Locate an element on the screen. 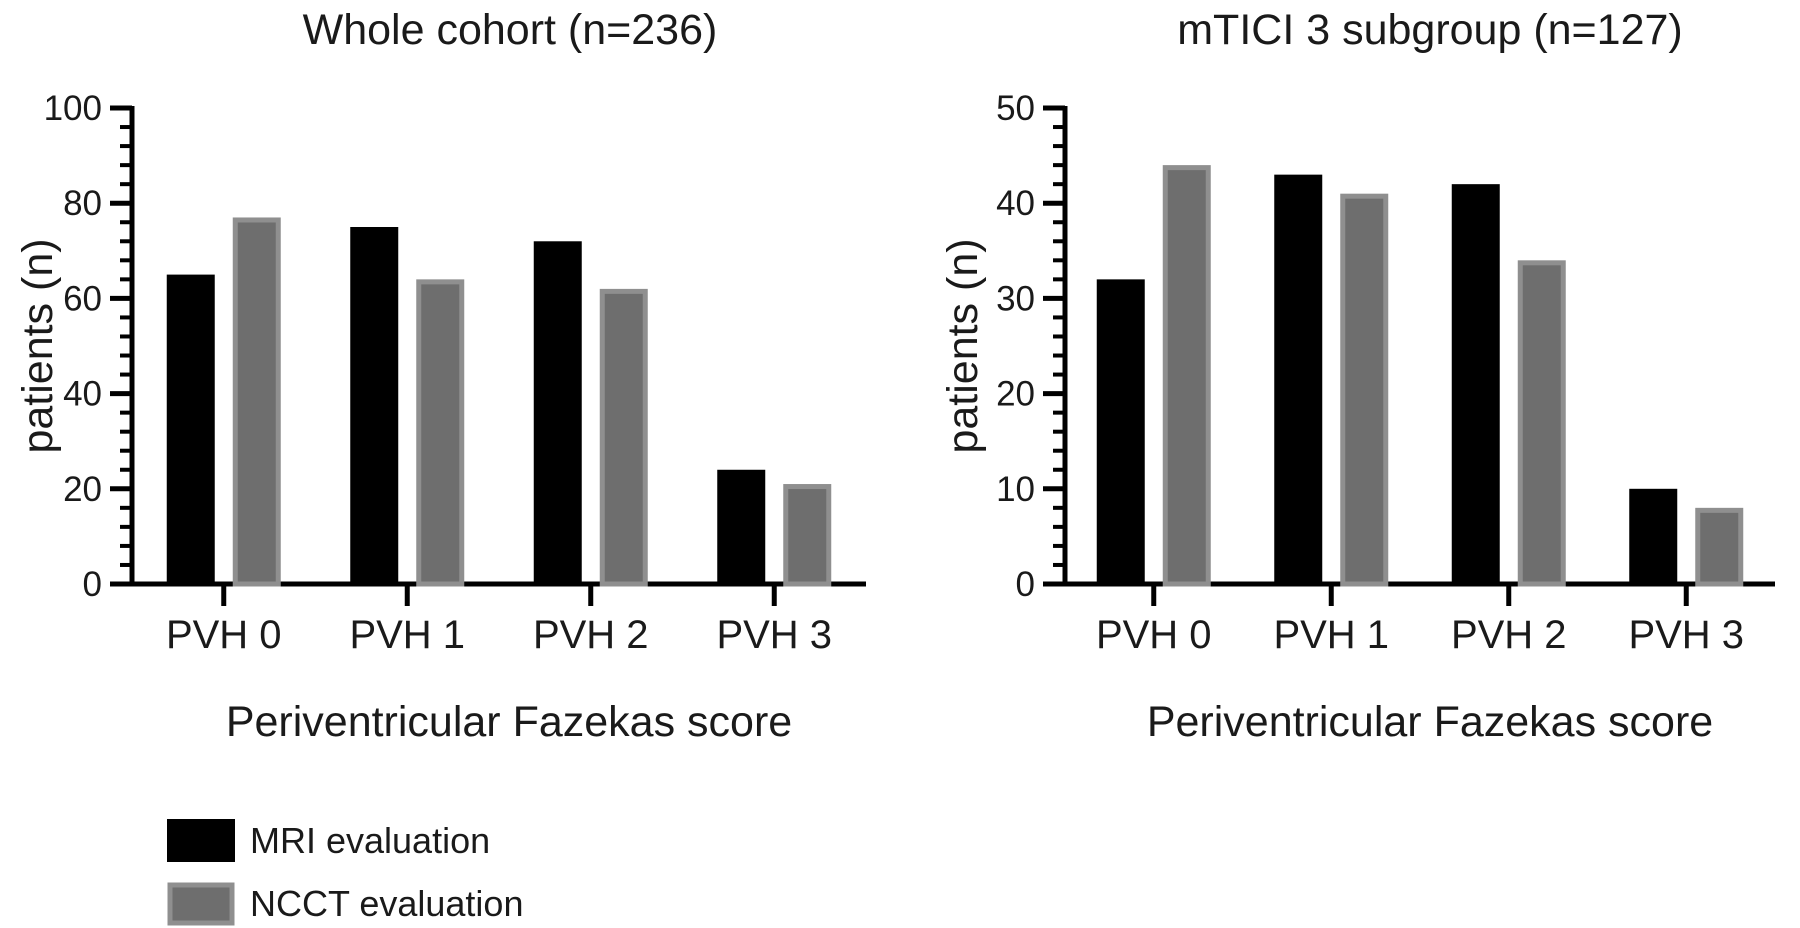  legend-swatch-ncct is located at coordinates (201, 904).